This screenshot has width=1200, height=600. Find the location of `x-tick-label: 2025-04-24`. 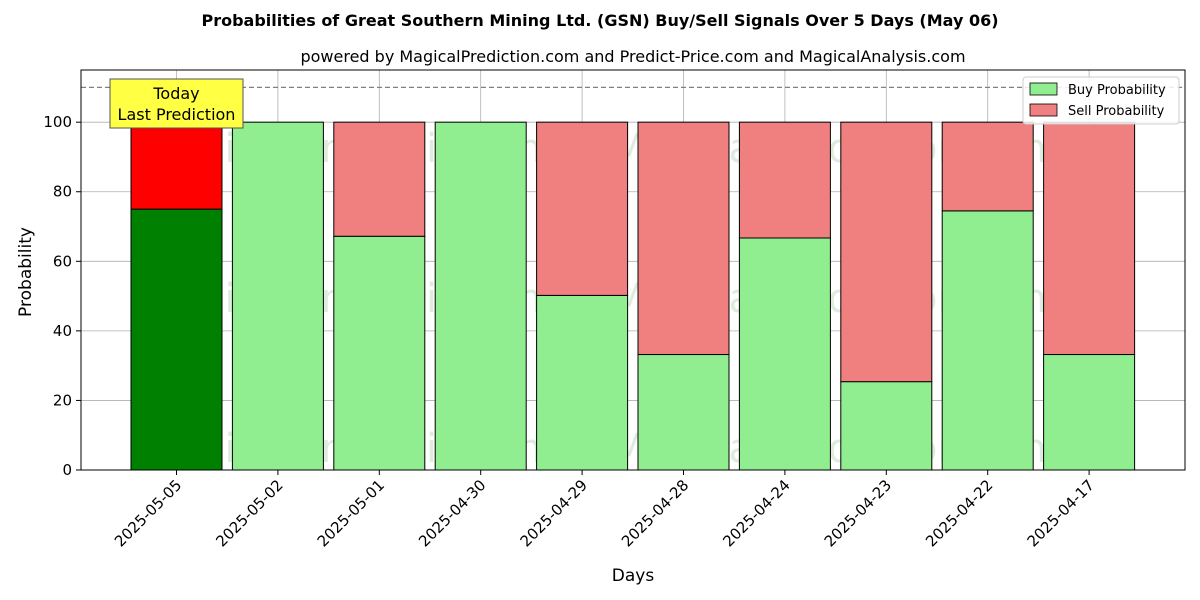

x-tick-label: 2025-04-24 is located at coordinates (756, 513).